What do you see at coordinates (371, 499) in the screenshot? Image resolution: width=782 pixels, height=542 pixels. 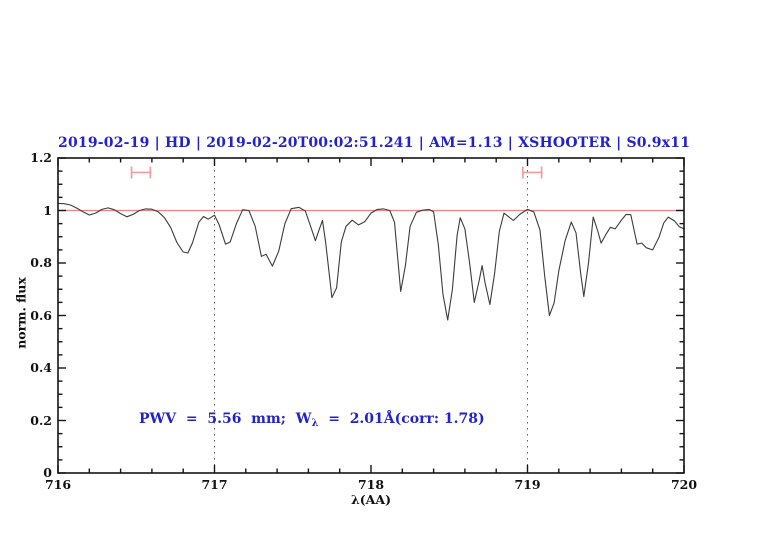 I see `x-axis-label: λ(AA)` at bounding box center [371, 499].